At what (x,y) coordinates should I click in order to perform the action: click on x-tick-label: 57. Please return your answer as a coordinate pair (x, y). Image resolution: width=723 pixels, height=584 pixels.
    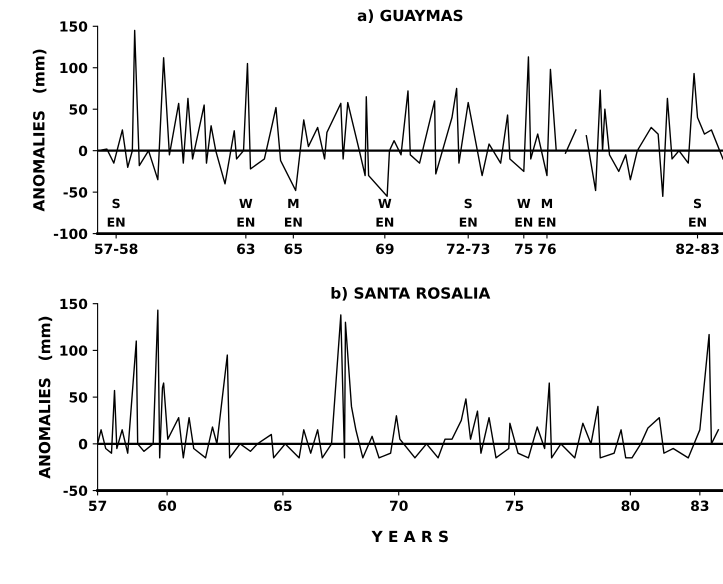
    Looking at the image, I should click on (97, 506).